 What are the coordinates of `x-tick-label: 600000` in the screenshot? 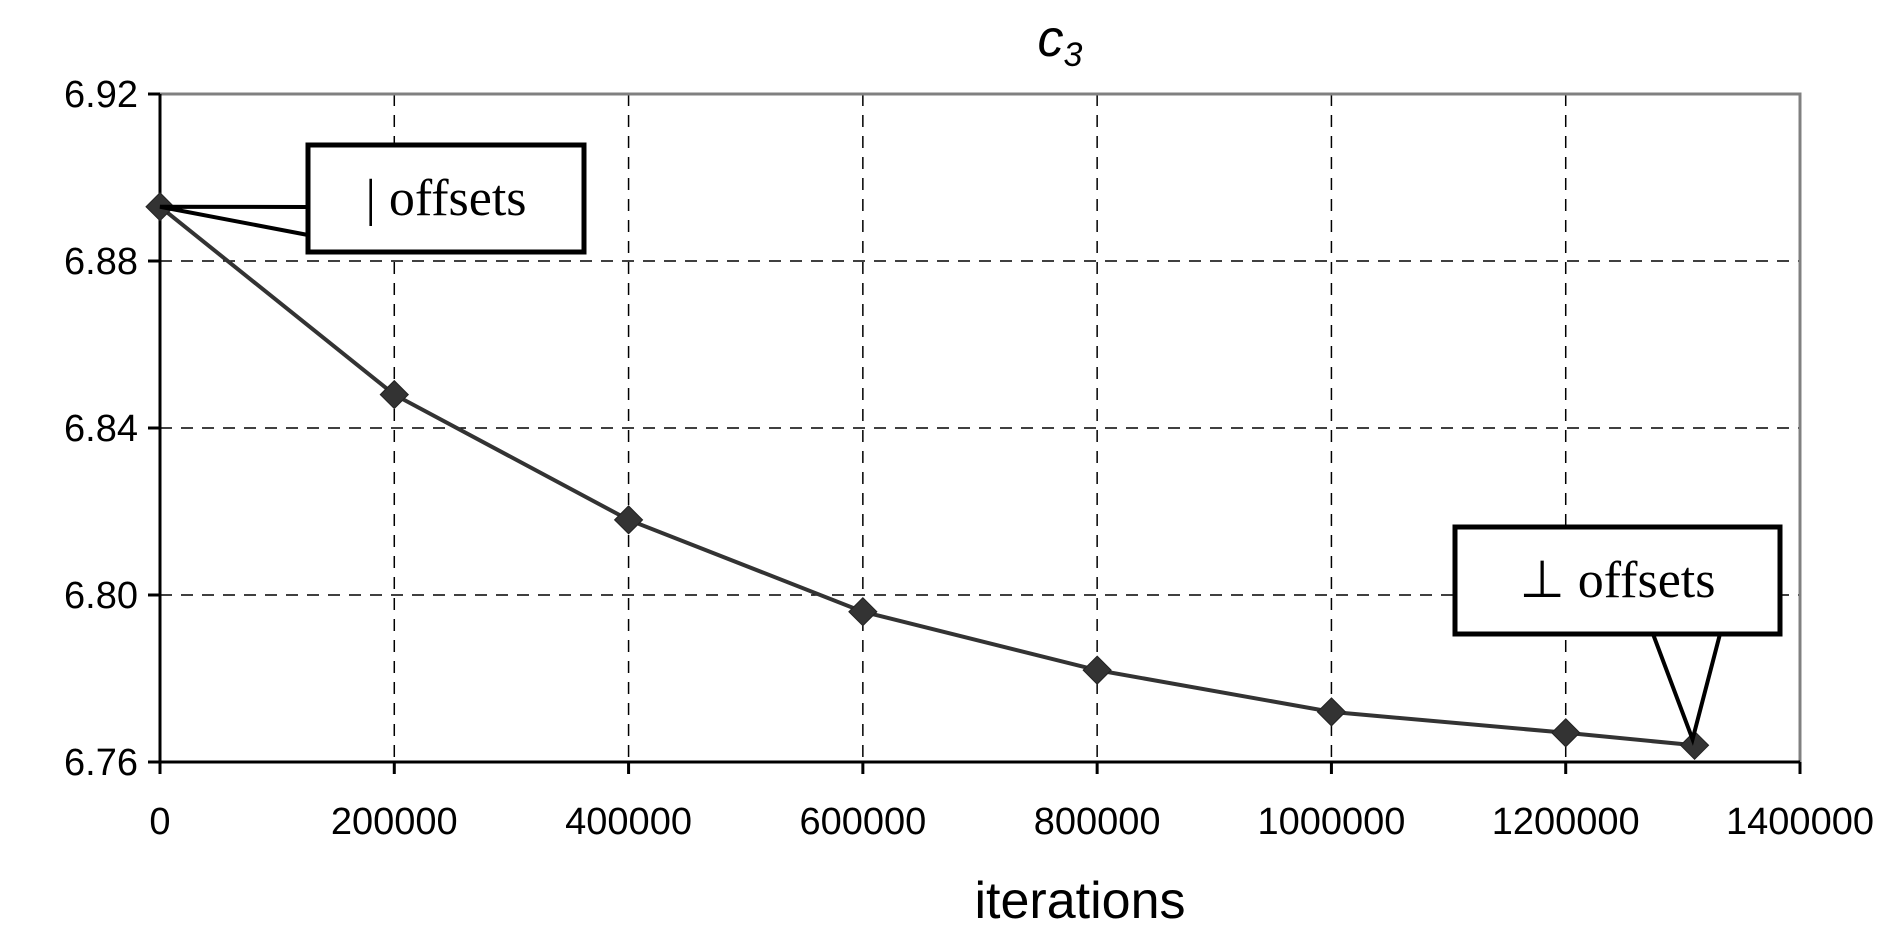 It's located at (862, 822).